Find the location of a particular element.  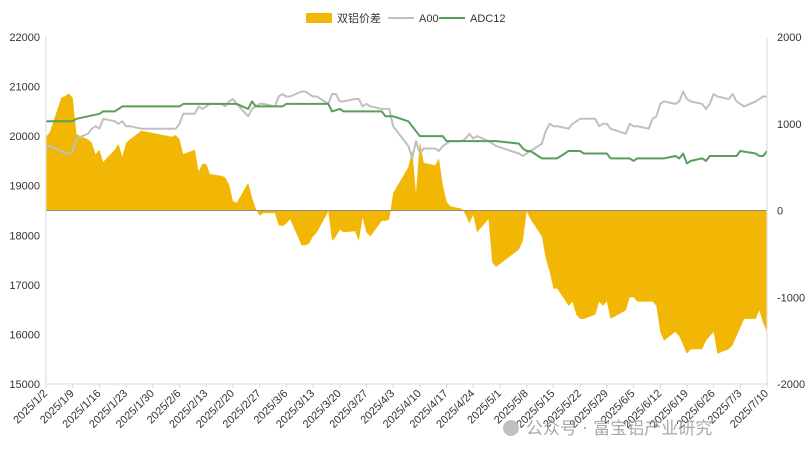

right-axis-tick-label: -2000 is located at coordinates (791, 385).